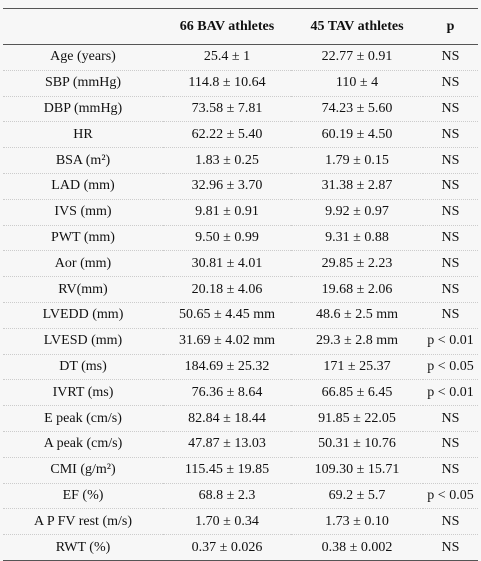 Image resolution: width=481 pixels, height=561 pixels. What do you see at coordinates (83, 212) in the screenshot?
I see `row-label: IVS (mm)` at bounding box center [83, 212].